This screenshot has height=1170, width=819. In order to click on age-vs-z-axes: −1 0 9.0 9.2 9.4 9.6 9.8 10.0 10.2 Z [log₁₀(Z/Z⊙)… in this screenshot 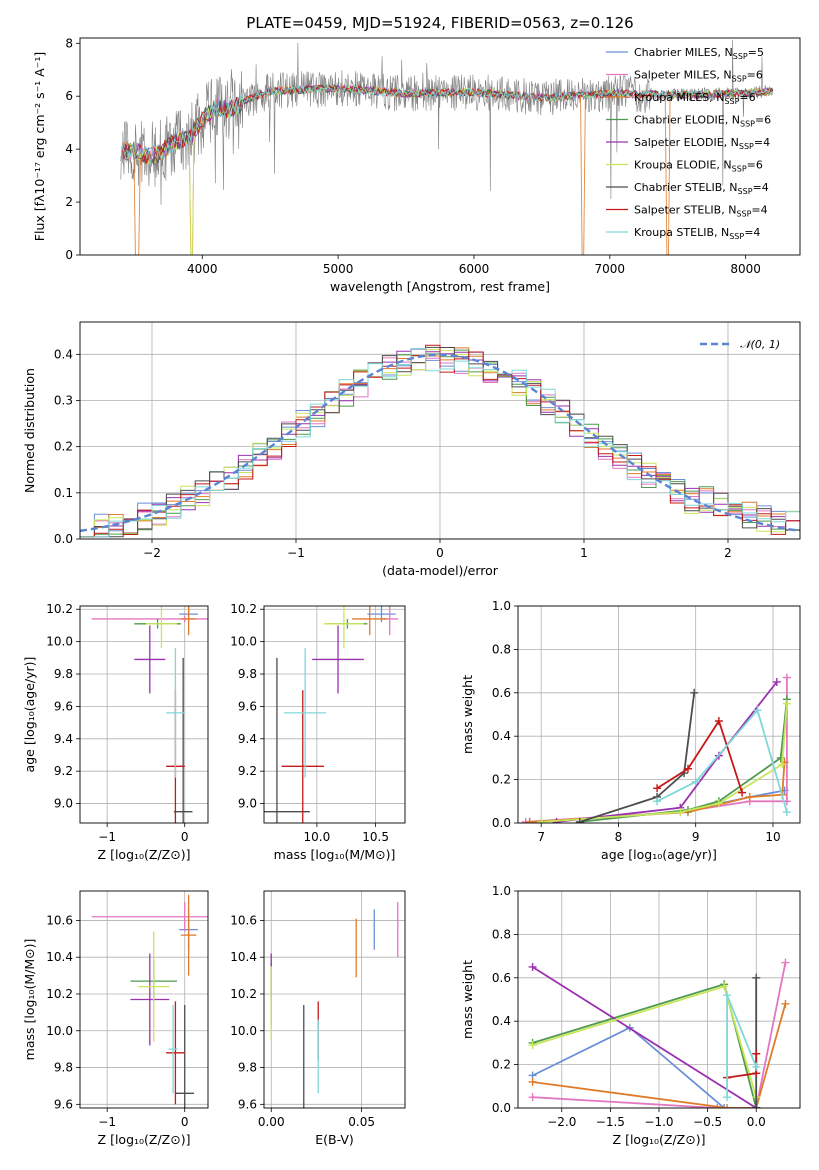, I will do `click(115, 732)`.